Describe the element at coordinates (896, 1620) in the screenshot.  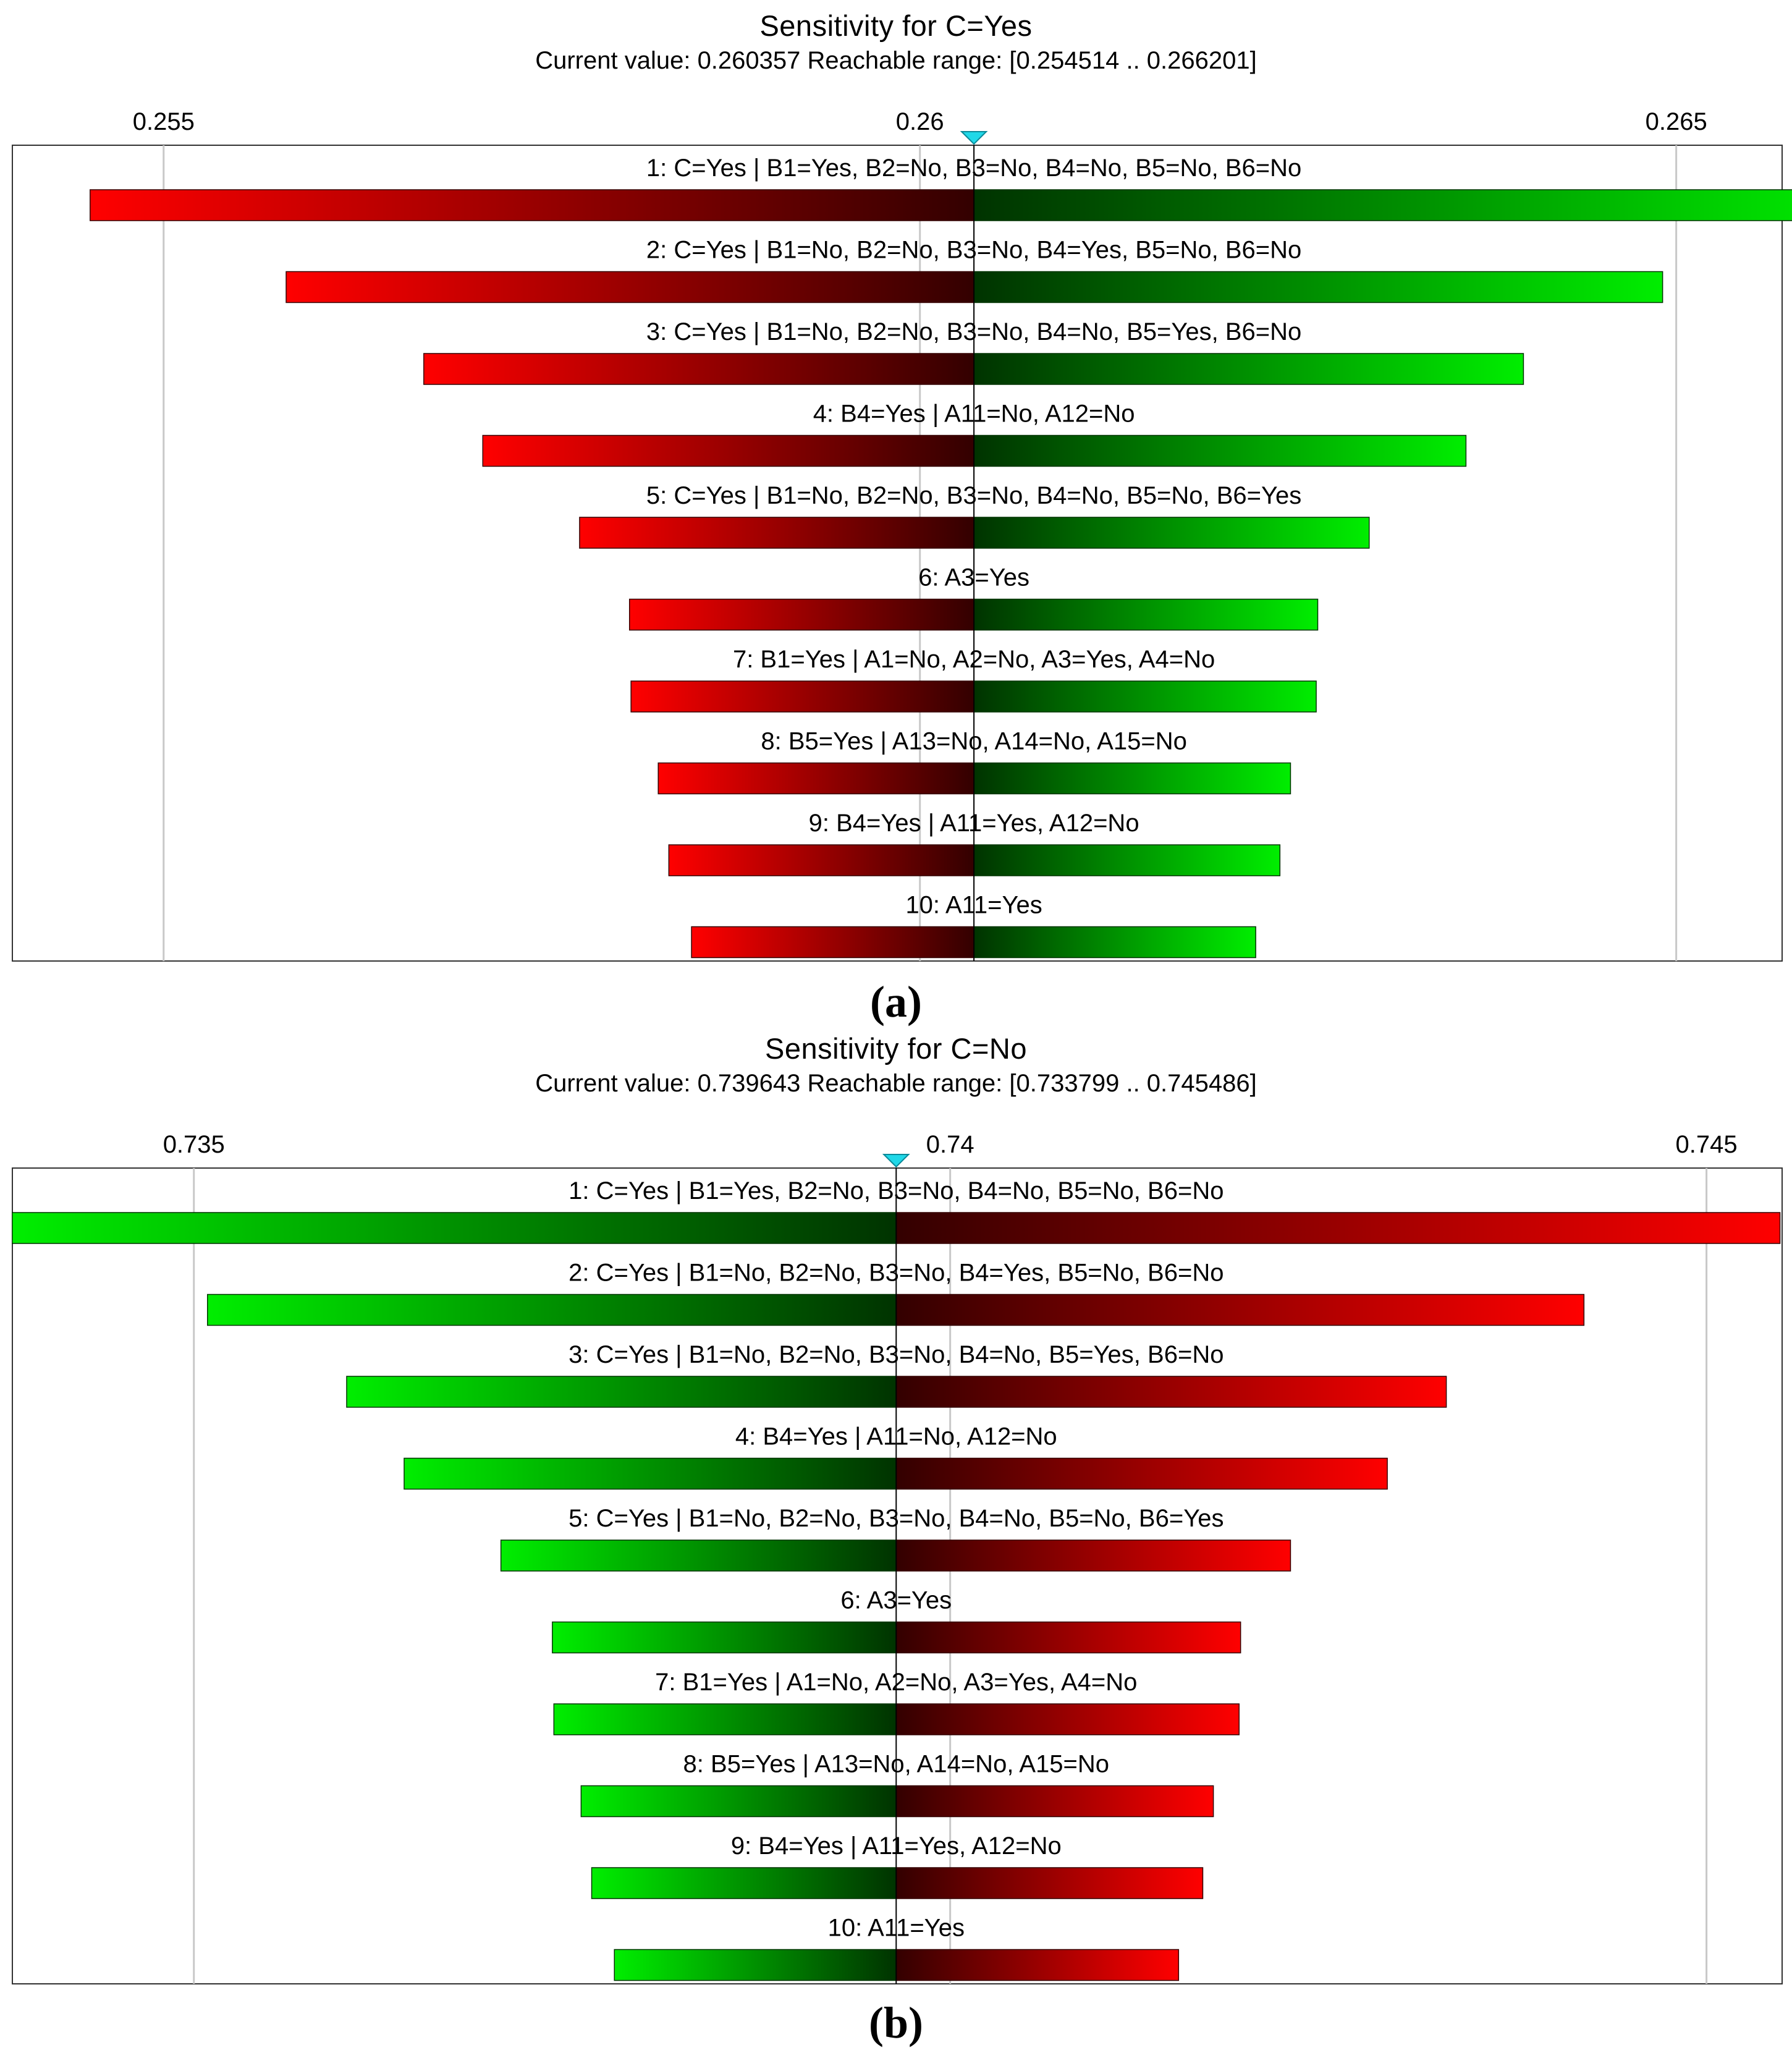
I see `bar-row: 6: A3=Yes` at that location.